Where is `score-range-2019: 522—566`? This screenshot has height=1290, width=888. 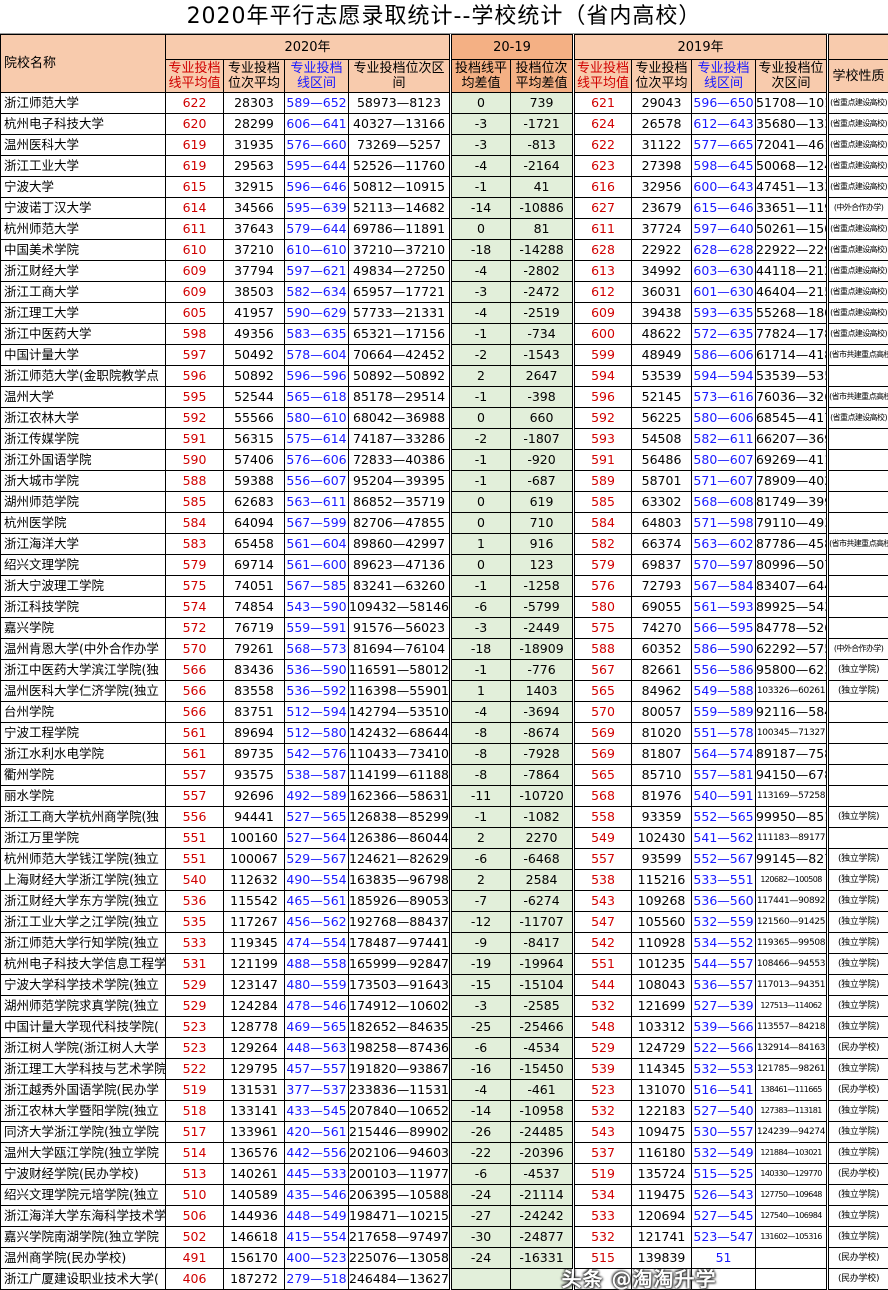 score-range-2019: 522—566 is located at coordinates (724, 1048).